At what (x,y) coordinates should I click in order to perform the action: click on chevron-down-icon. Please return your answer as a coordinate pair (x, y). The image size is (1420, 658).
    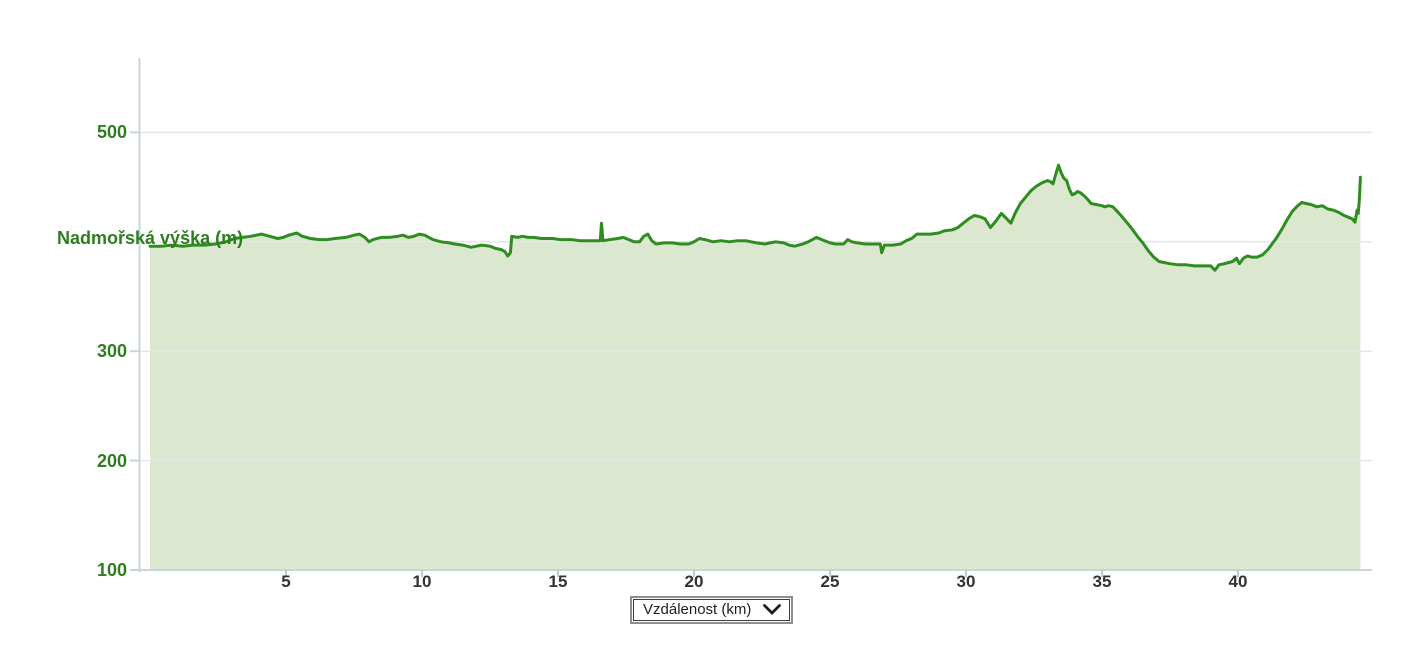
    Looking at the image, I should click on (772, 609).